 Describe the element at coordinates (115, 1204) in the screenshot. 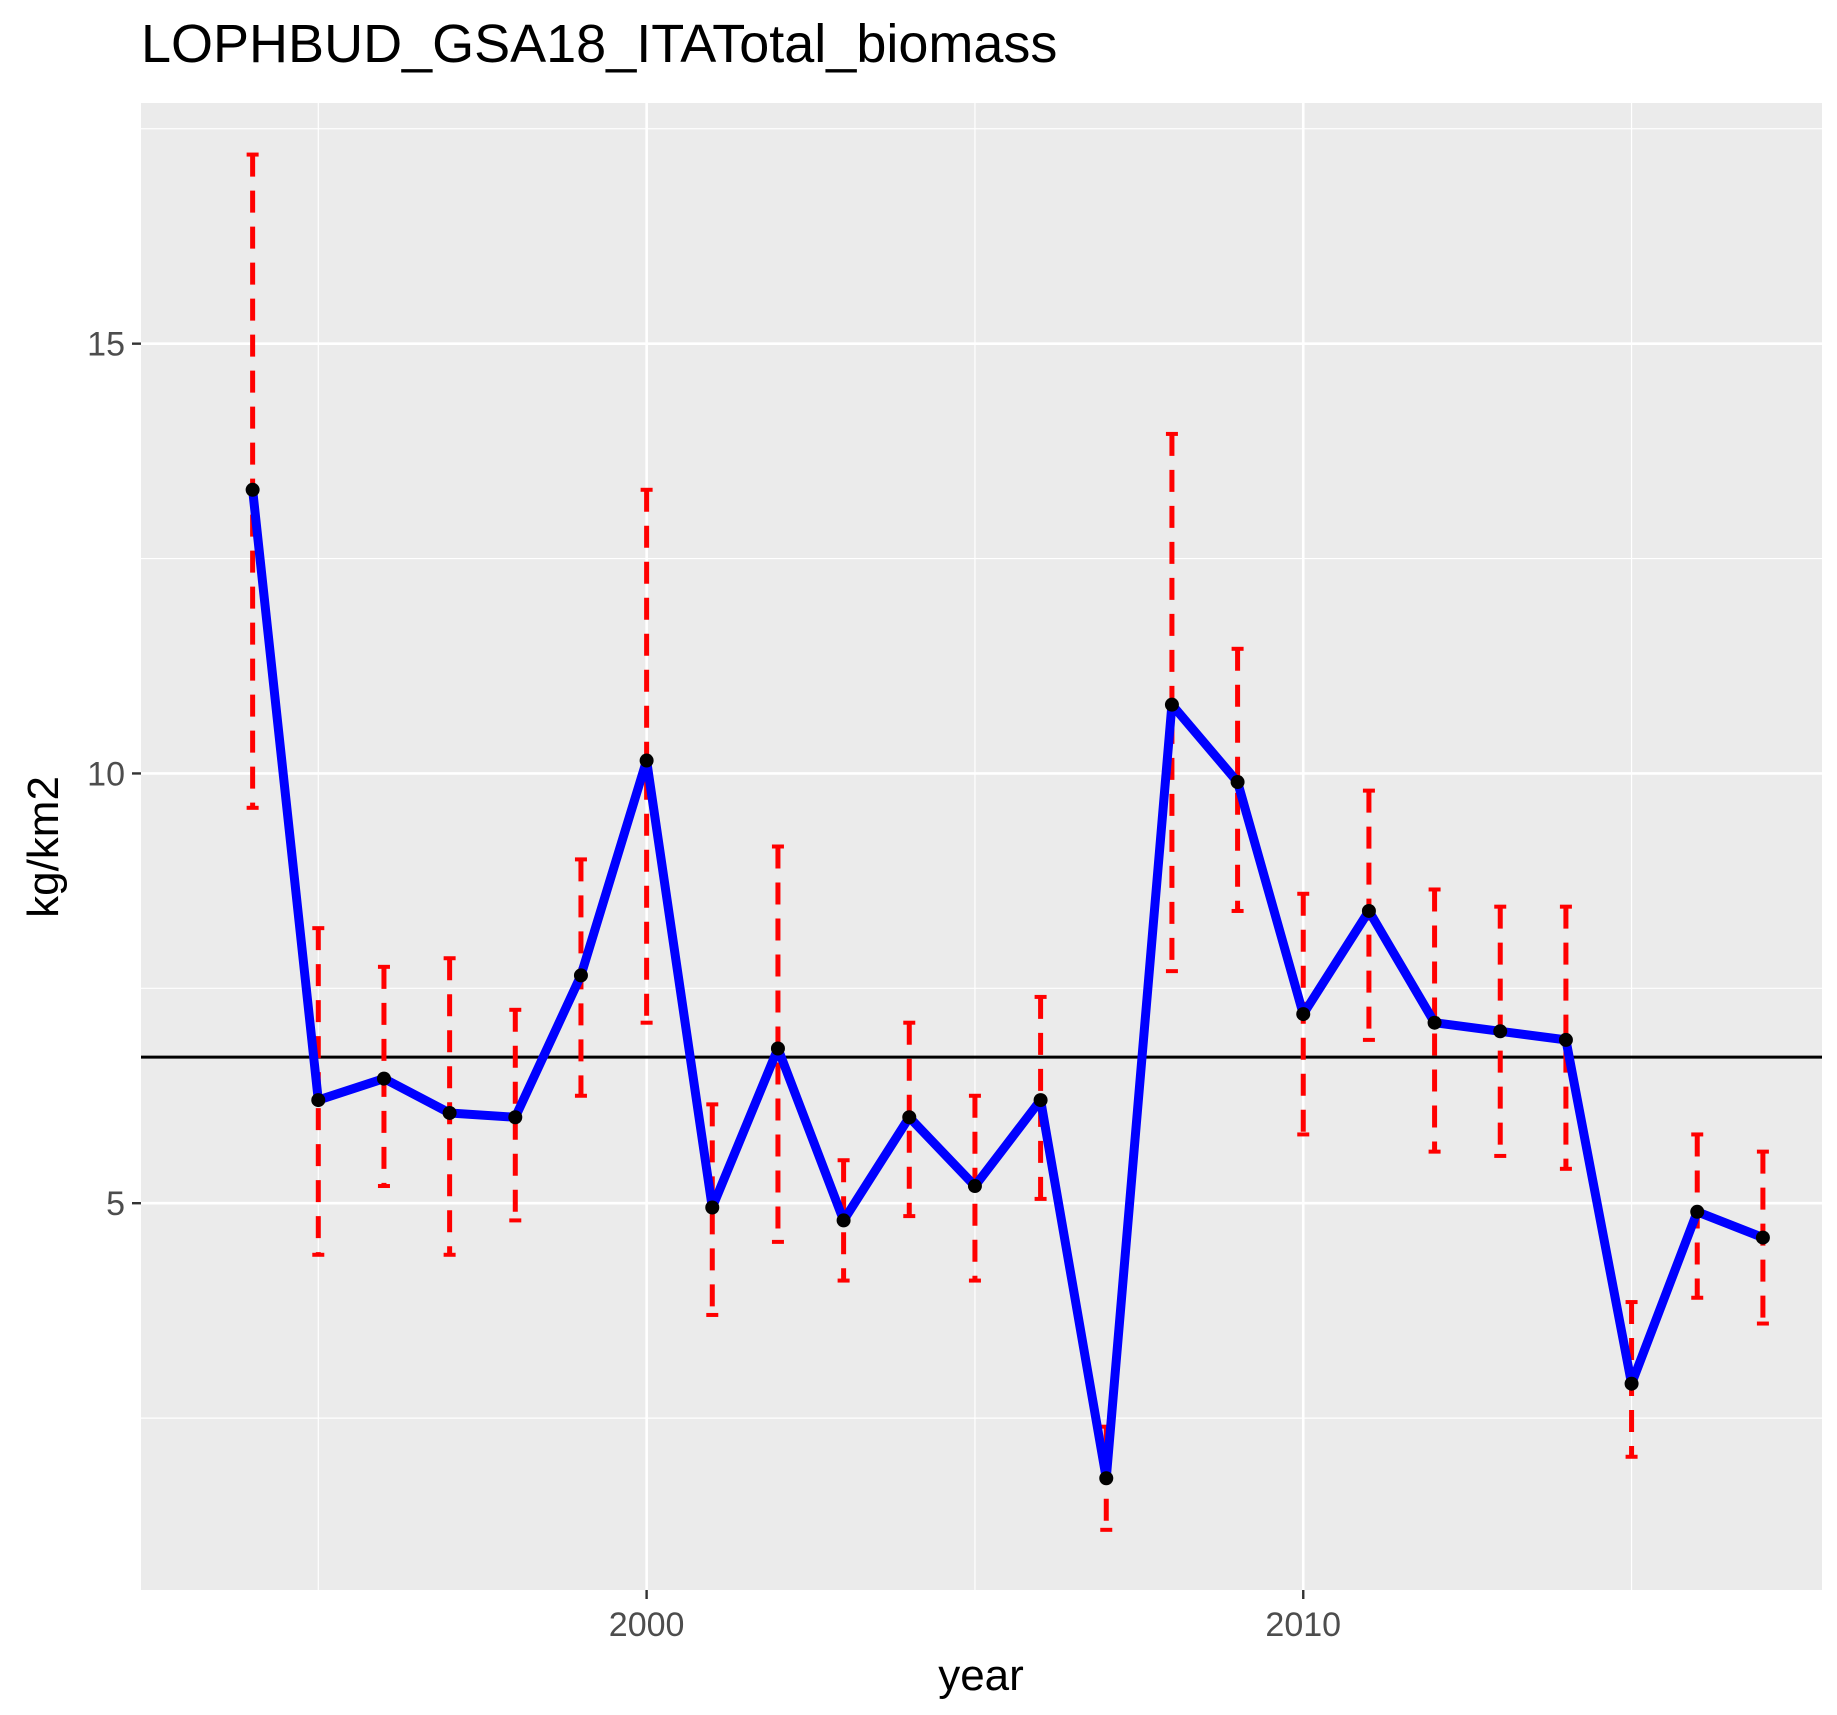

I see `y-tick-label: 5` at that location.